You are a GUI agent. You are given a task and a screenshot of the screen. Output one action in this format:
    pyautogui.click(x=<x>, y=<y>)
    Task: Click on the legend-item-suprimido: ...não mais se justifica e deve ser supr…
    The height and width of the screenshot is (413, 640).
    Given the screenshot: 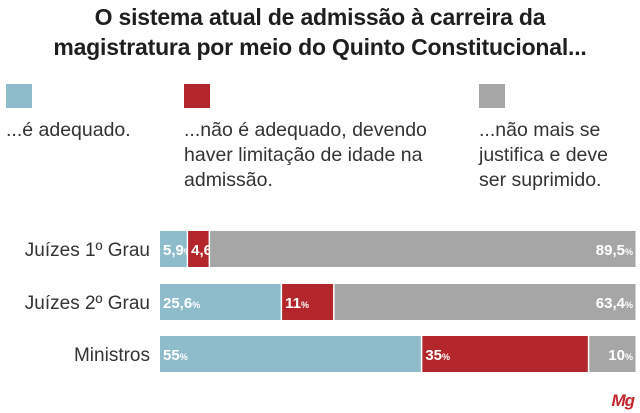 What is the action you would take?
    pyautogui.click(x=559, y=138)
    